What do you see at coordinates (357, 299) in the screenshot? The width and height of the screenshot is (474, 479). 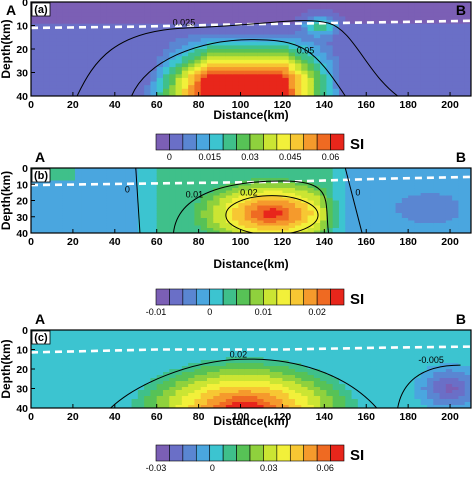 I see `colorbar-unit: SI` at bounding box center [357, 299].